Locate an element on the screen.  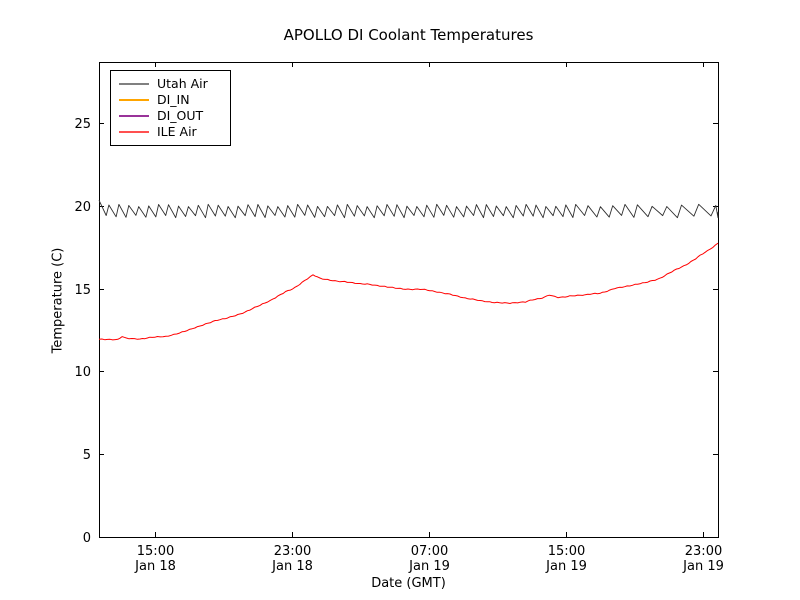
legend-item-di-in: DI_IN is located at coordinates (171, 100).